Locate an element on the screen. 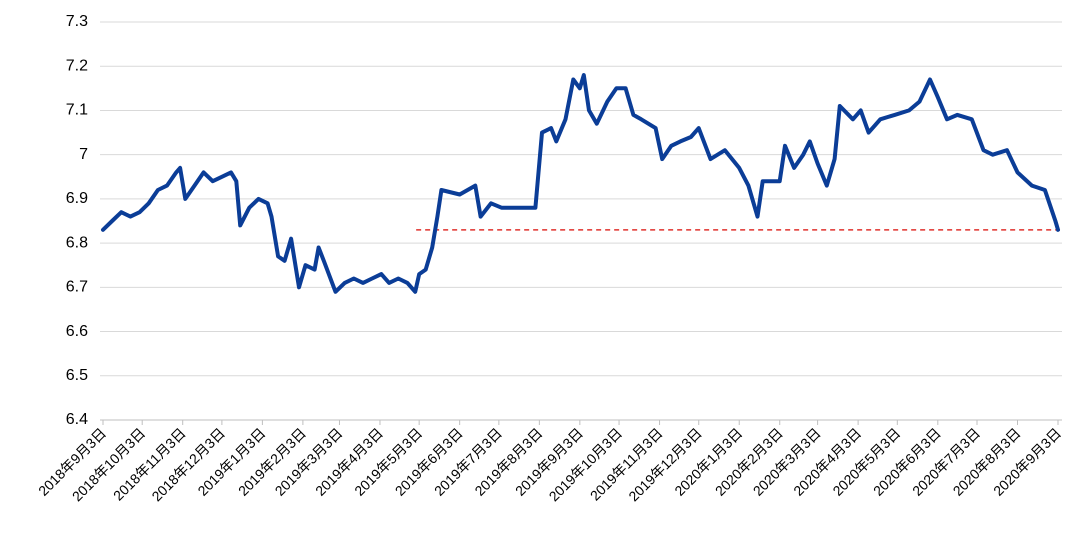  y-tick-label: 6.5 is located at coordinates (77, 375).